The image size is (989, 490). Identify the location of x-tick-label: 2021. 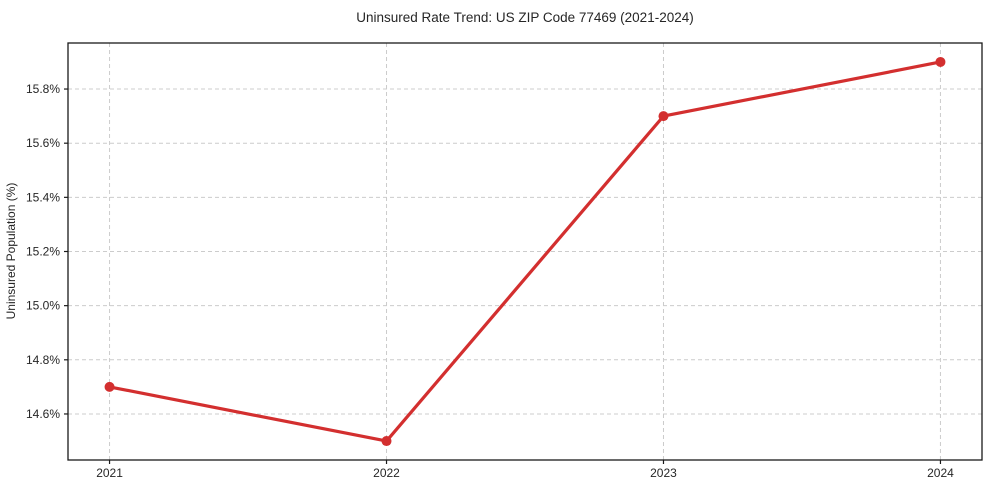
(109, 473).